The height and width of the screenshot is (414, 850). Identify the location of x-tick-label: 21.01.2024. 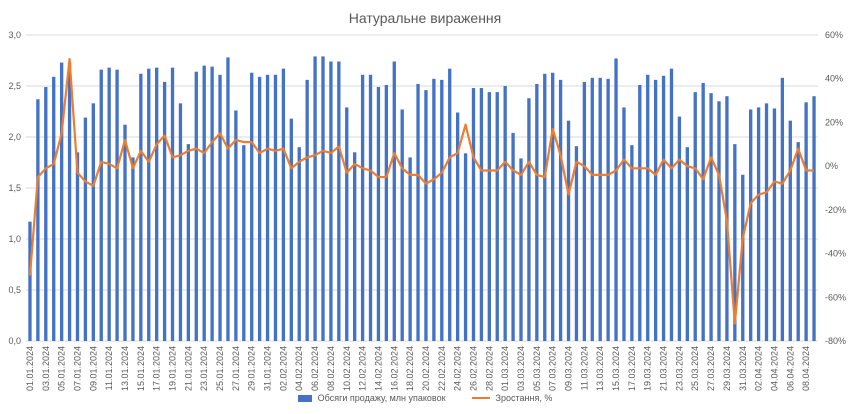
(188, 368).